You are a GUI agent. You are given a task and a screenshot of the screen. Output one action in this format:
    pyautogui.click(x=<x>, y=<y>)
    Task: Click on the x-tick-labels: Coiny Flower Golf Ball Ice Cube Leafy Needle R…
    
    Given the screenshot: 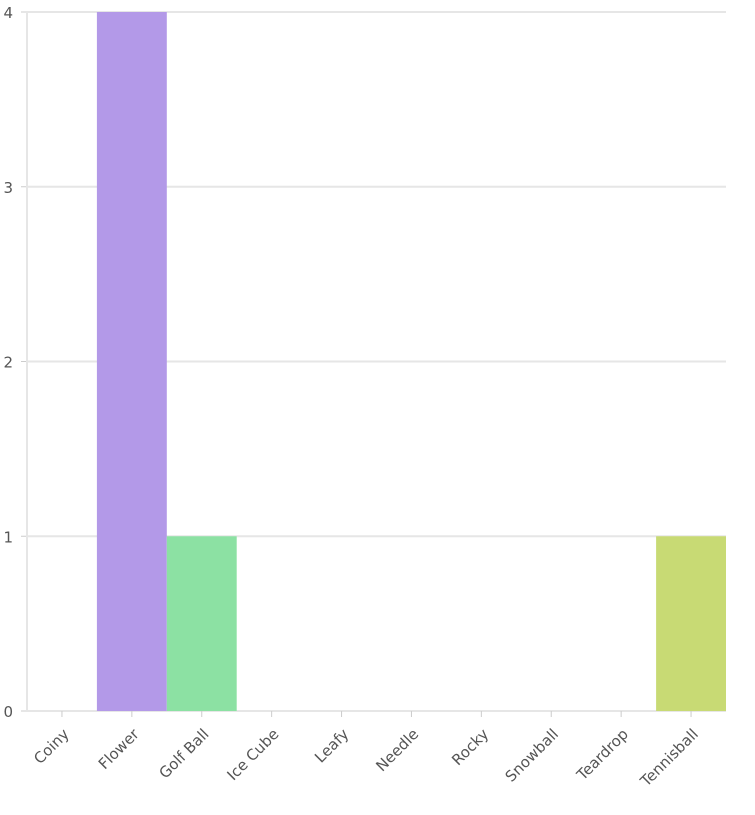 What is the action you would take?
    pyautogui.click(x=366, y=758)
    